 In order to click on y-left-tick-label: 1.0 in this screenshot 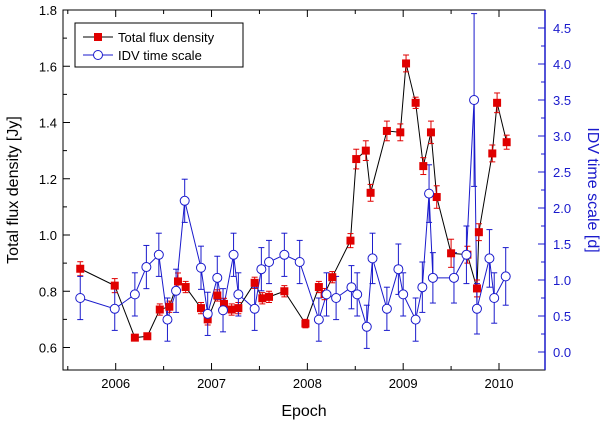, I will do `click(48, 235)`.